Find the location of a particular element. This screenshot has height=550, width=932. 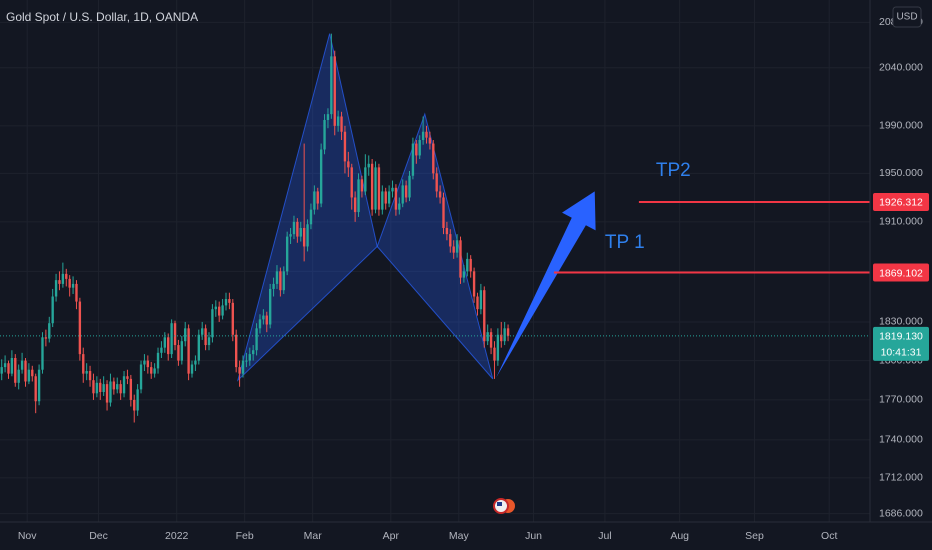

y-tick-label: 1712.000 is located at coordinates (901, 478).